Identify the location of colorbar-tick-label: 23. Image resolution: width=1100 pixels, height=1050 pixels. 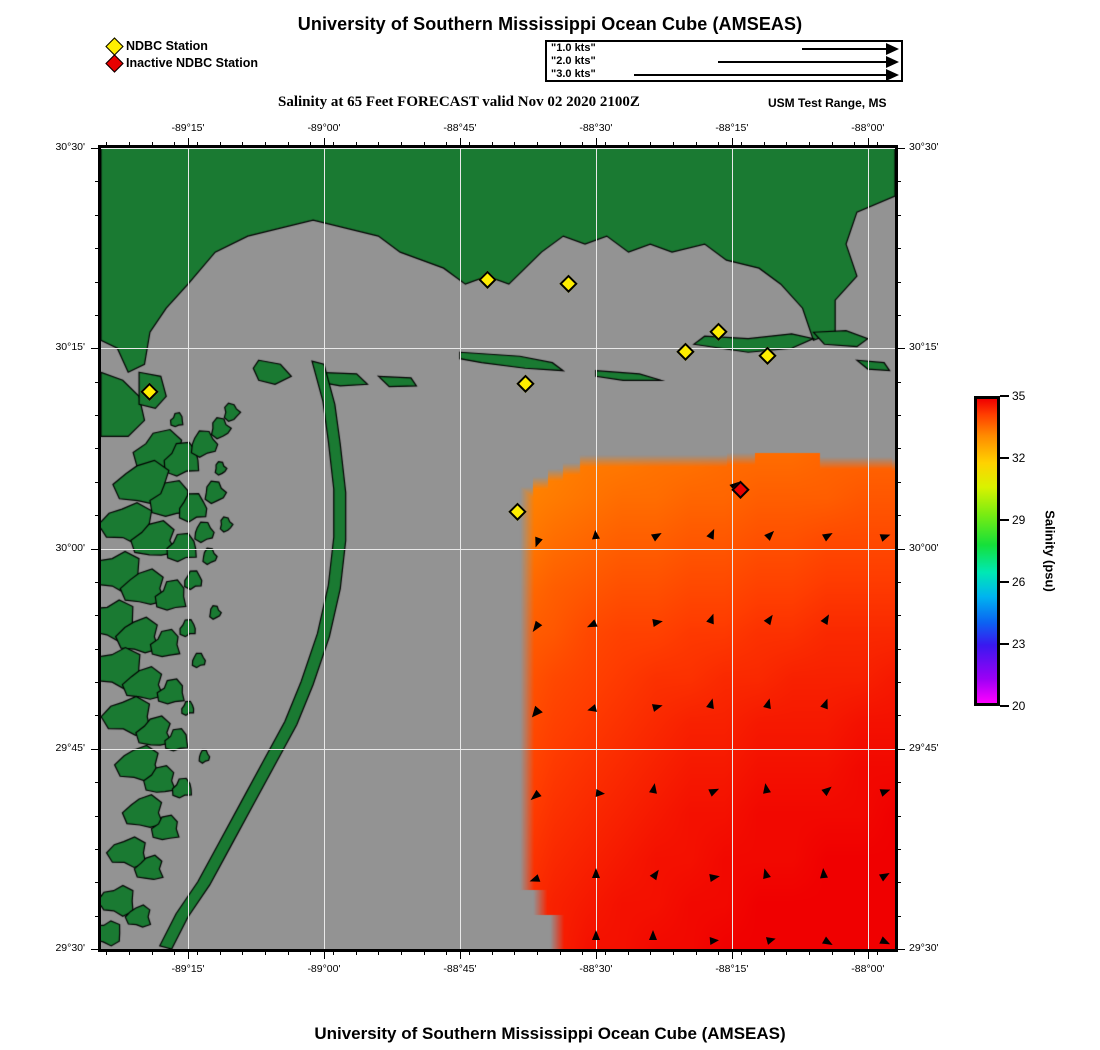
(1019, 644).